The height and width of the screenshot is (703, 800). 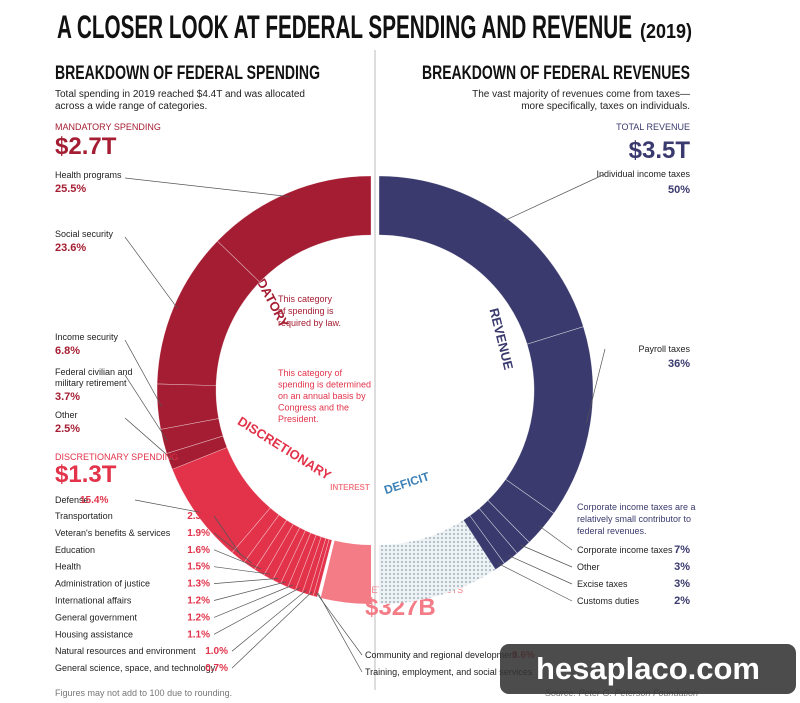 I want to click on category-note: of spending is, so click(x=306, y=311).